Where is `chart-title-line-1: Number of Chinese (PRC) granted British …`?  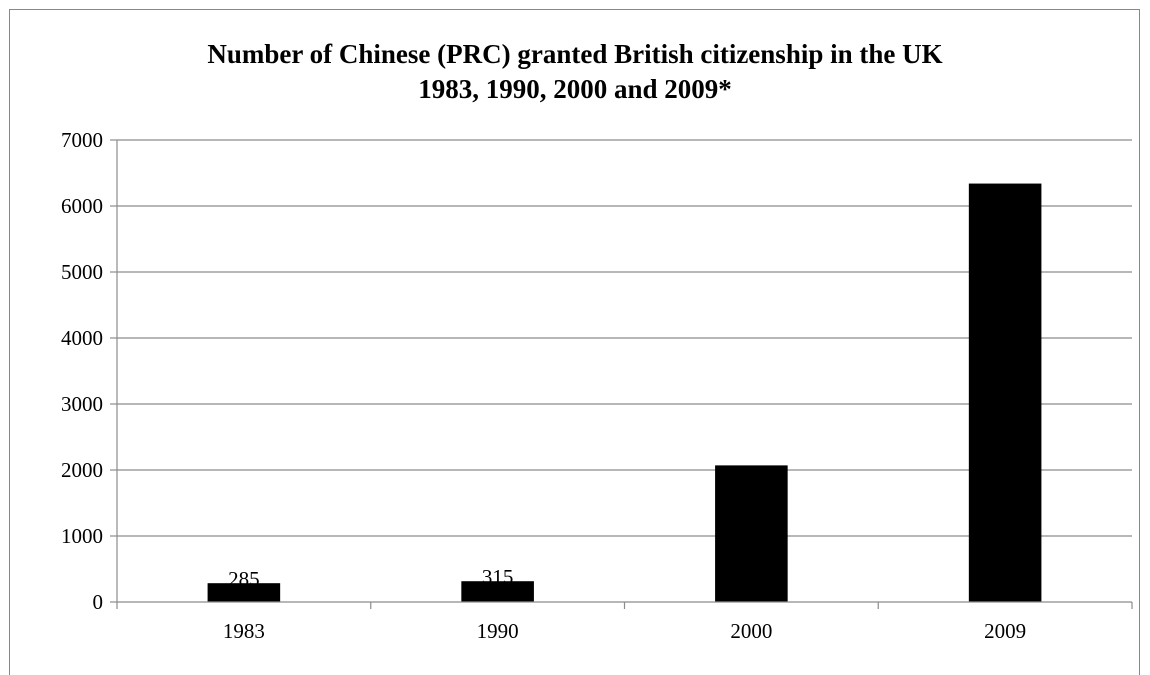
chart-title-line-1: Number of Chinese (PRC) granted British … is located at coordinates (574, 54).